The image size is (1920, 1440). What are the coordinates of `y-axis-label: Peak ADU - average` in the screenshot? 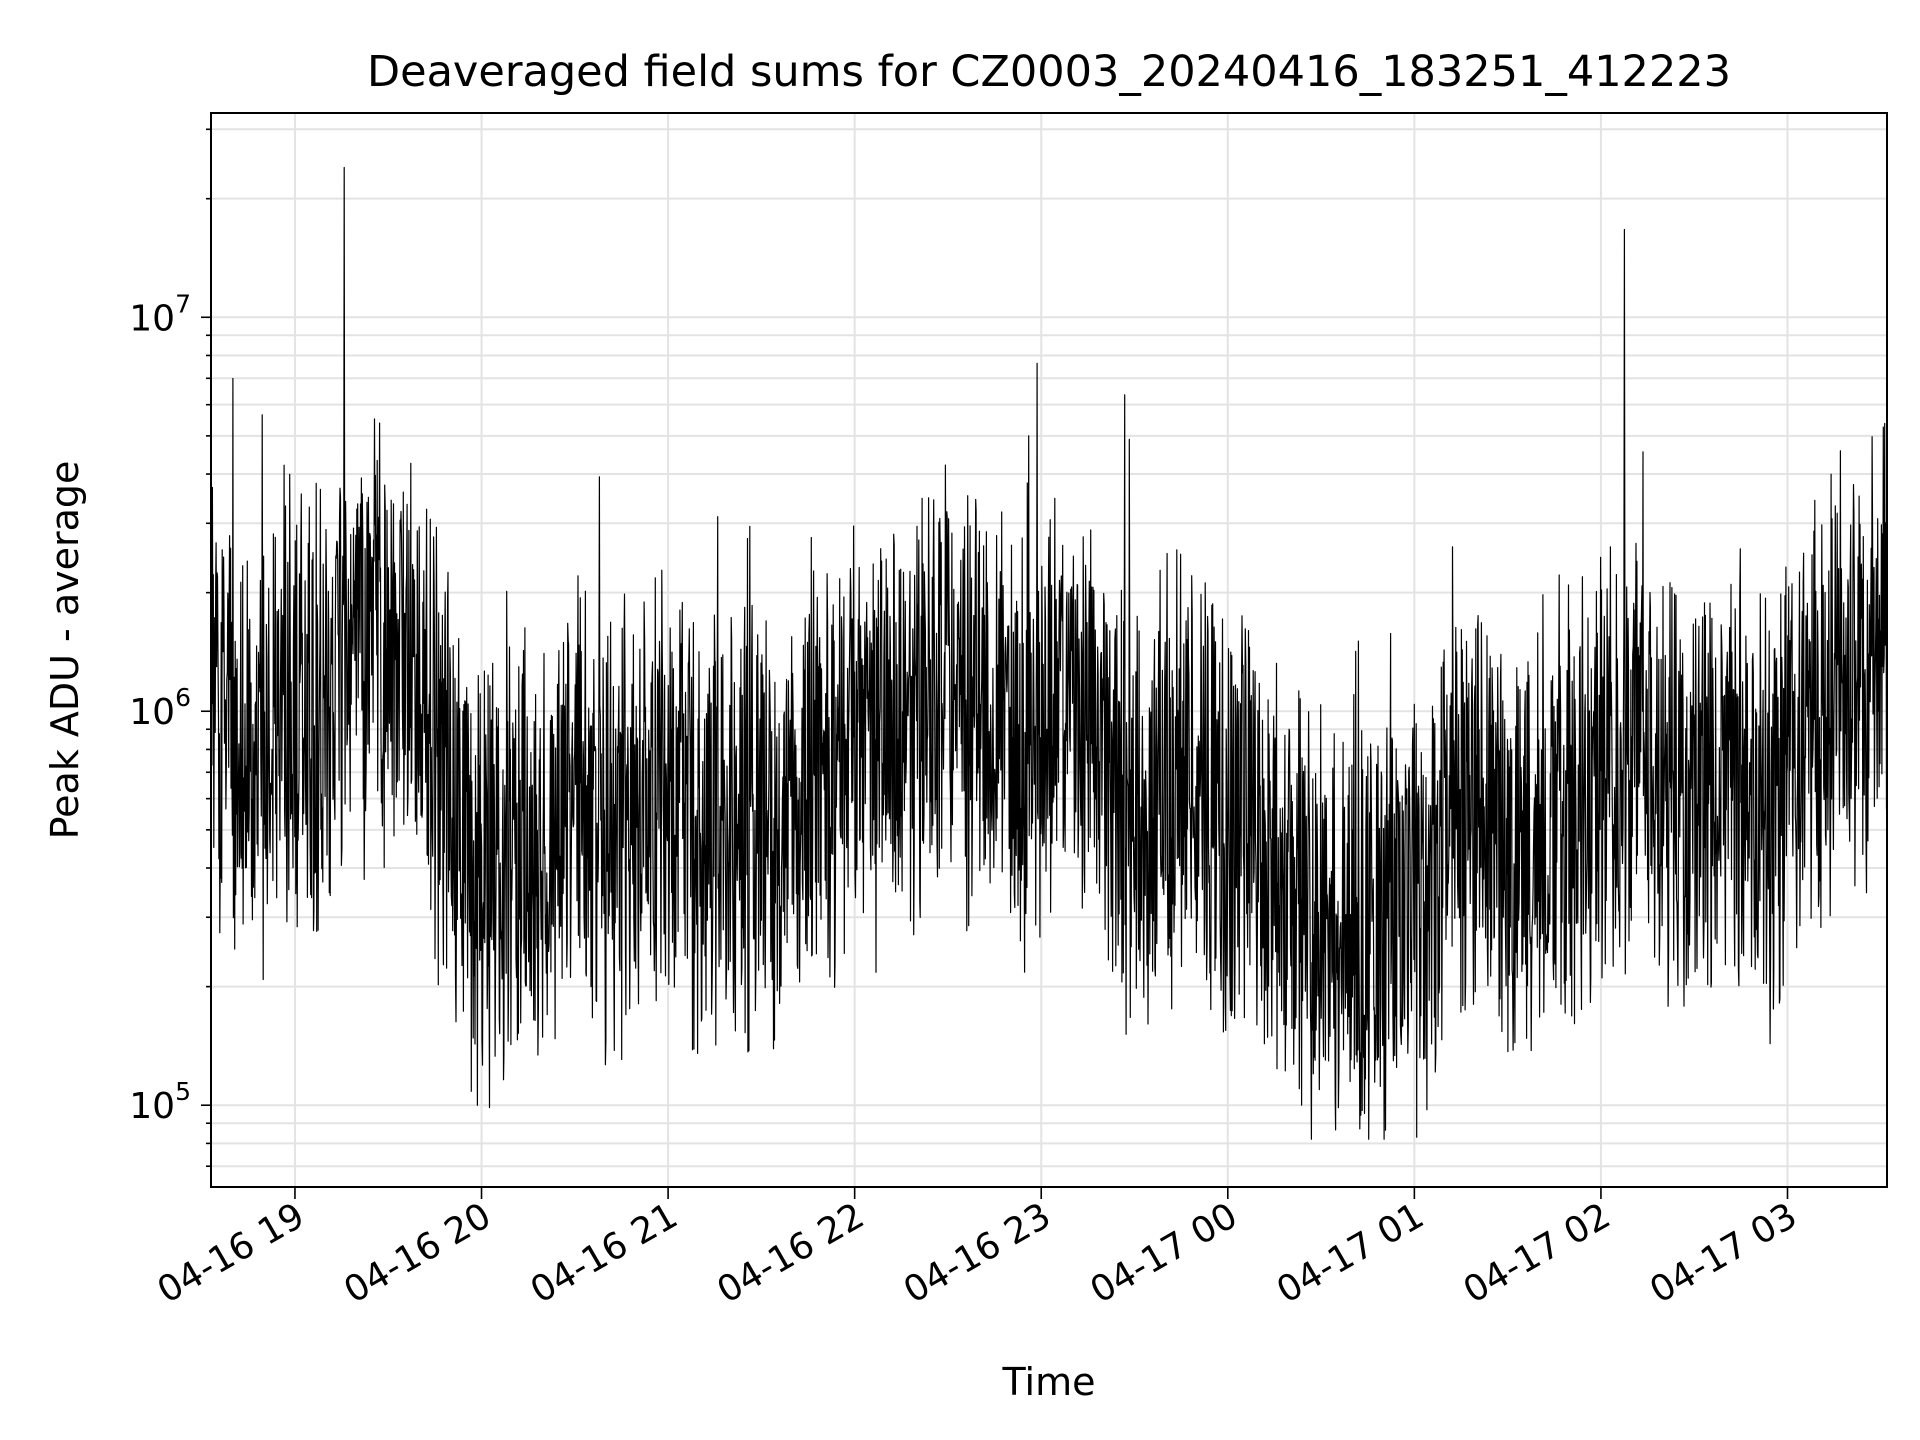 It's located at (65, 650).